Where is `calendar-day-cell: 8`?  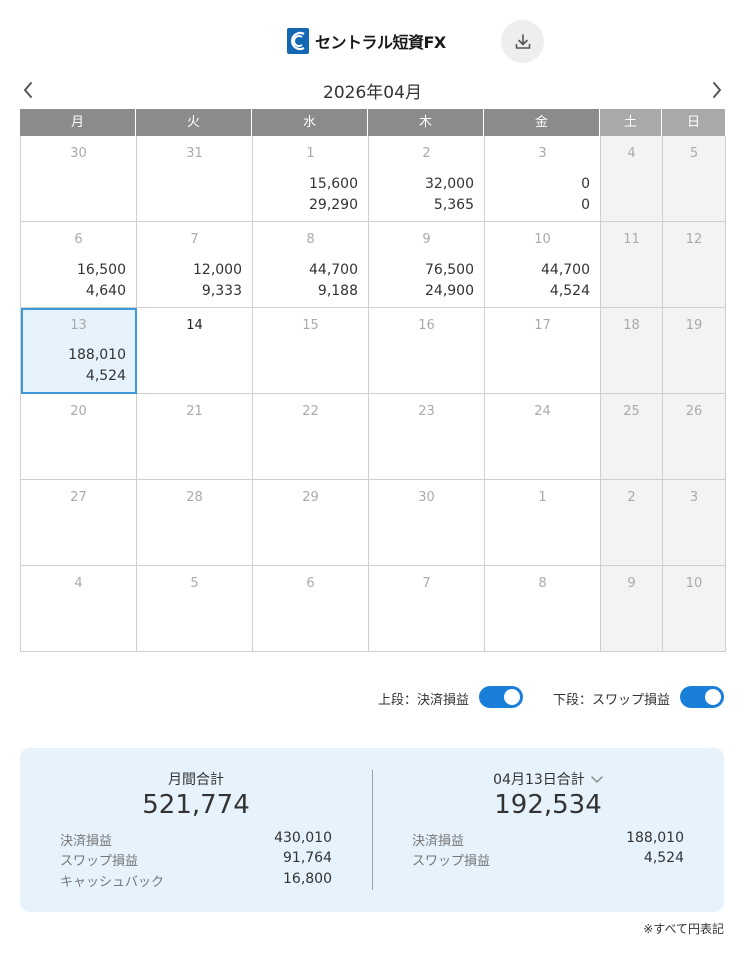 calendar-day-cell: 8 is located at coordinates (543, 609).